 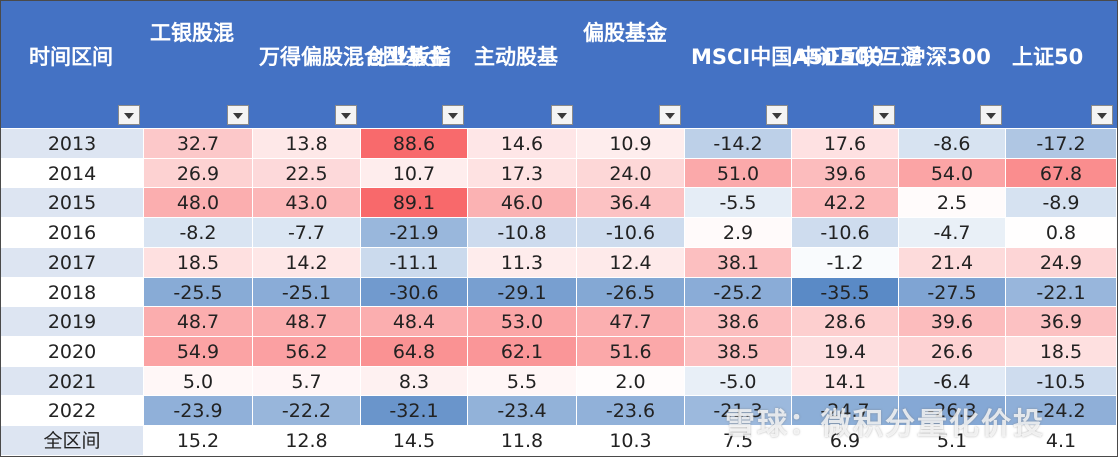 What do you see at coordinates (738, 411) in the screenshot?
I see `value-cell: -21.3` at bounding box center [738, 411].